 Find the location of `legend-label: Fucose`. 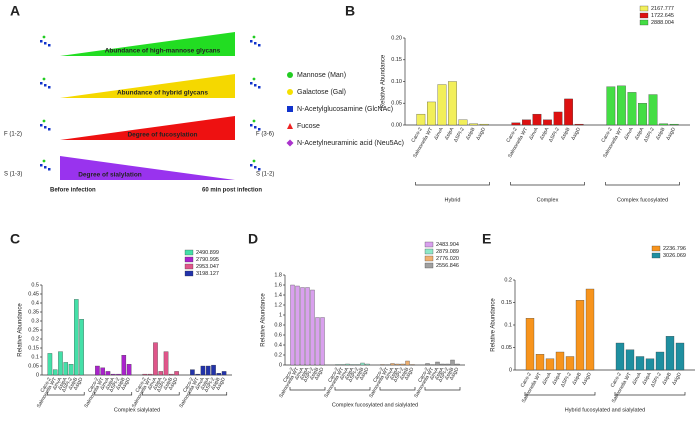

legend-label: Fucose is located at coordinates (308, 126).